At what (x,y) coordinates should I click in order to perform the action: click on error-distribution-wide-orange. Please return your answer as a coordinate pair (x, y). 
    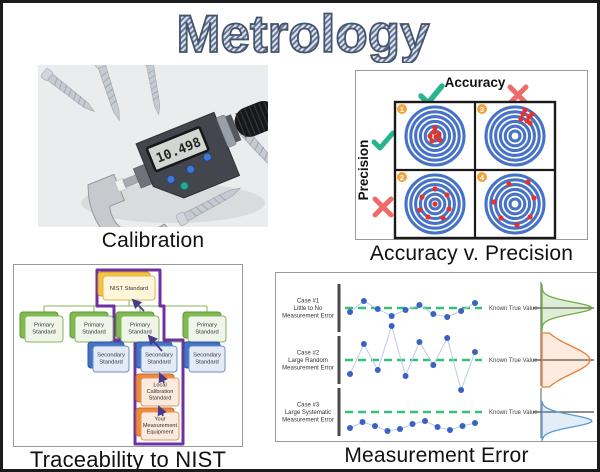
    Looking at the image, I should click on (566, 360).